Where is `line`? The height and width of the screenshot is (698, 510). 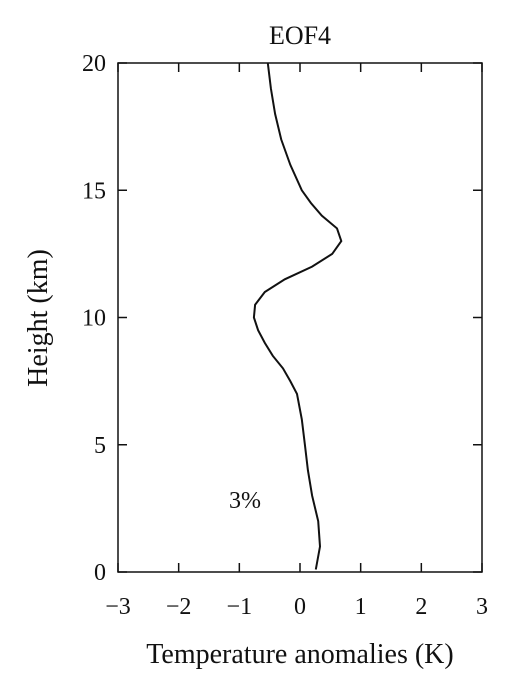 line is located at coordinates (297, 316).